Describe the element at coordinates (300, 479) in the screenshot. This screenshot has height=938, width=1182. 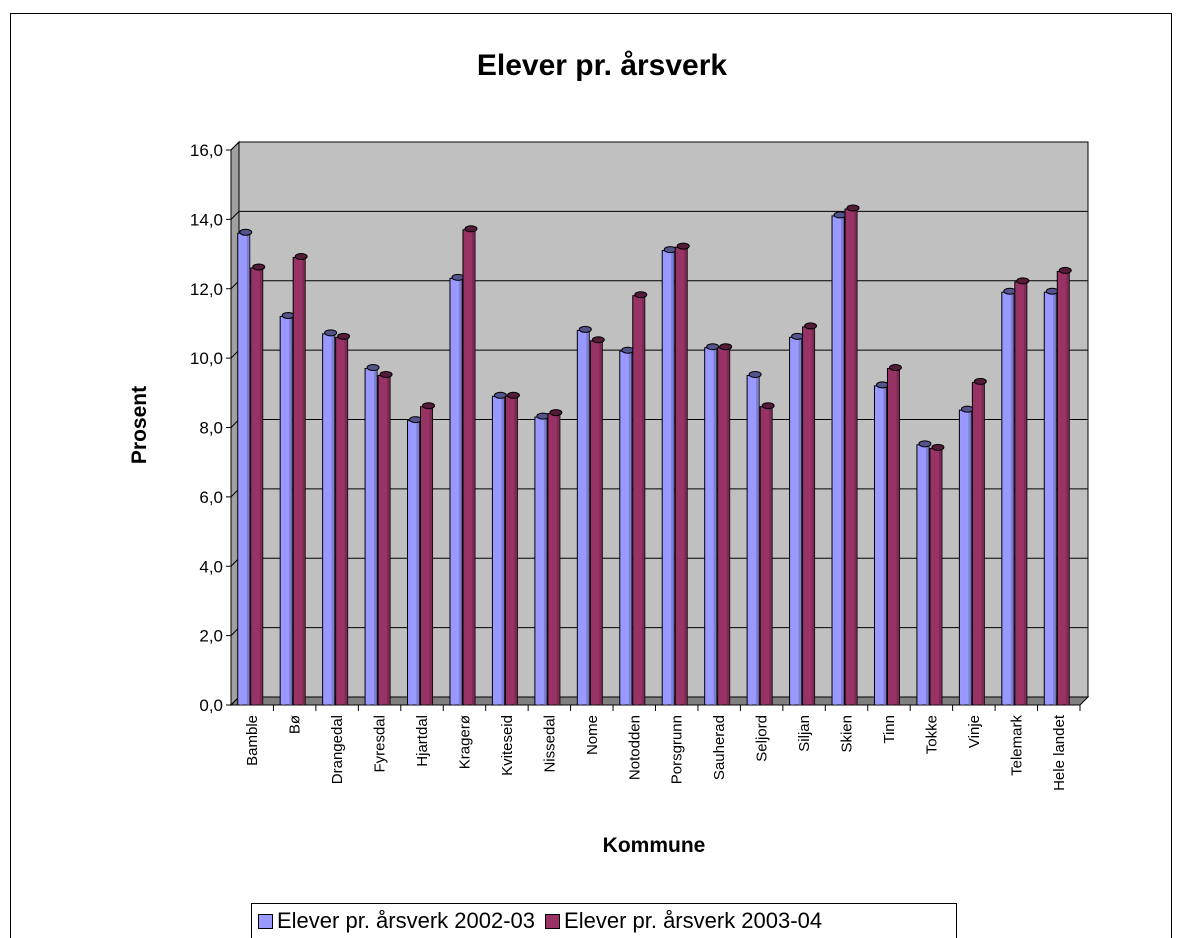
I see `bar-Bø-2003-04` at that location.